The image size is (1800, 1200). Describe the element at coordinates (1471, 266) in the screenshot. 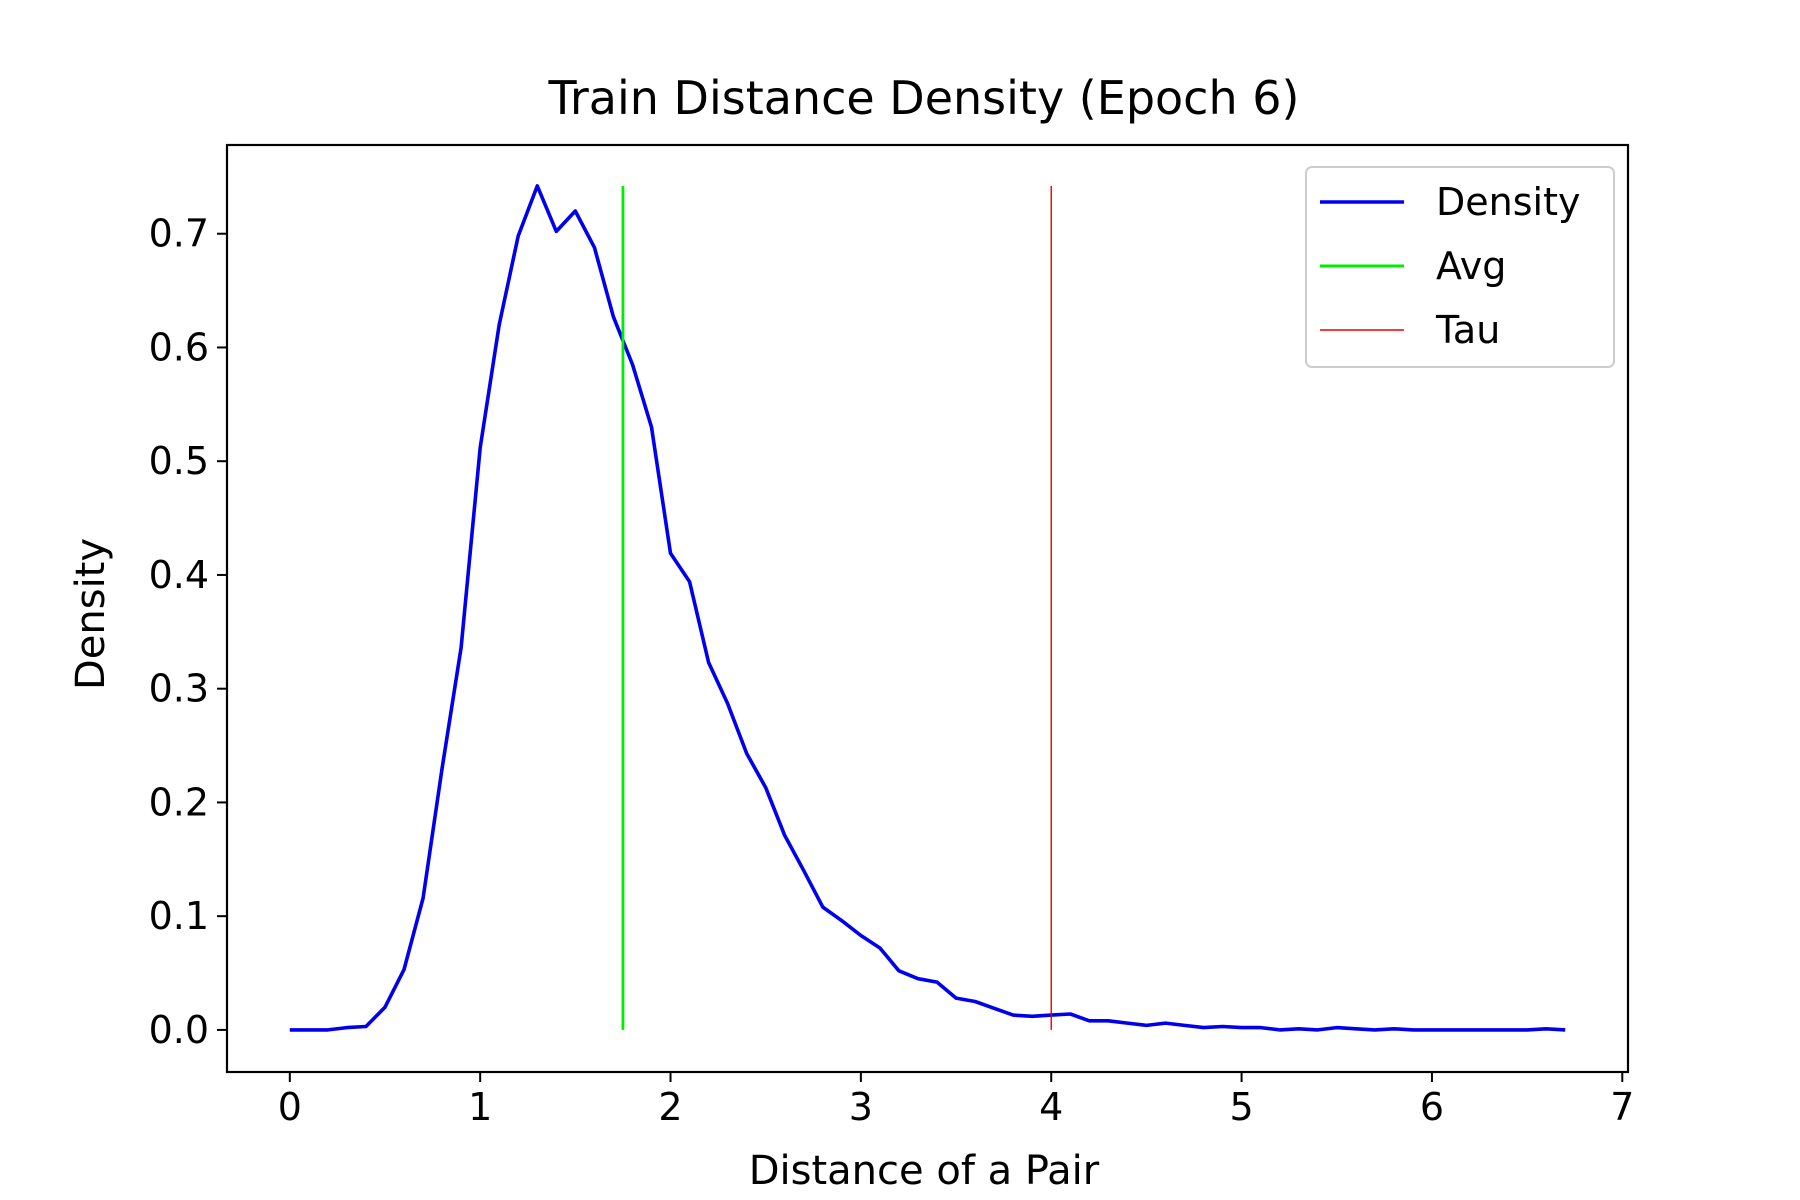

I see `legend-label-avg: Avg` at that location.